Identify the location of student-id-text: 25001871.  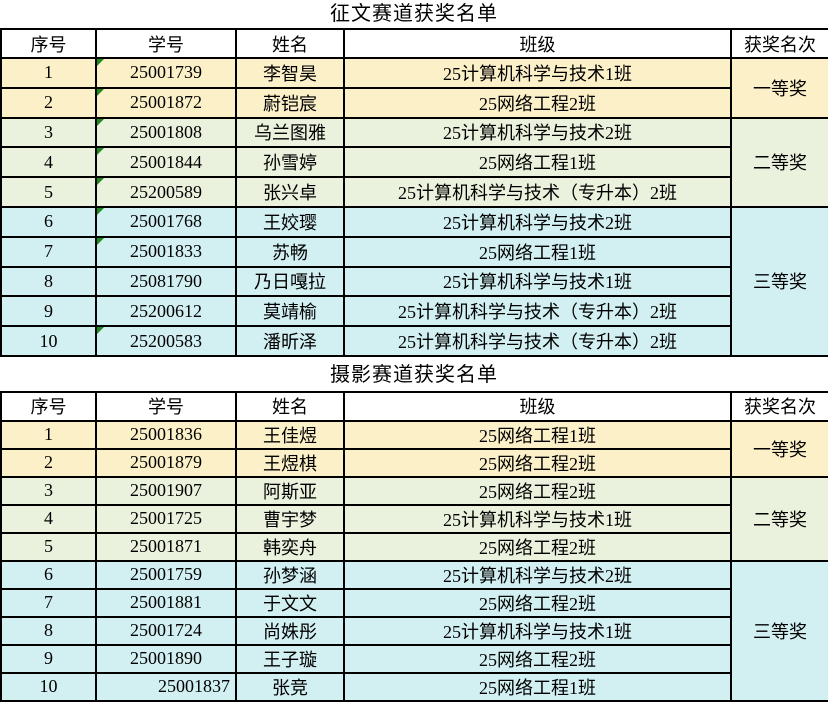
(166, 546).